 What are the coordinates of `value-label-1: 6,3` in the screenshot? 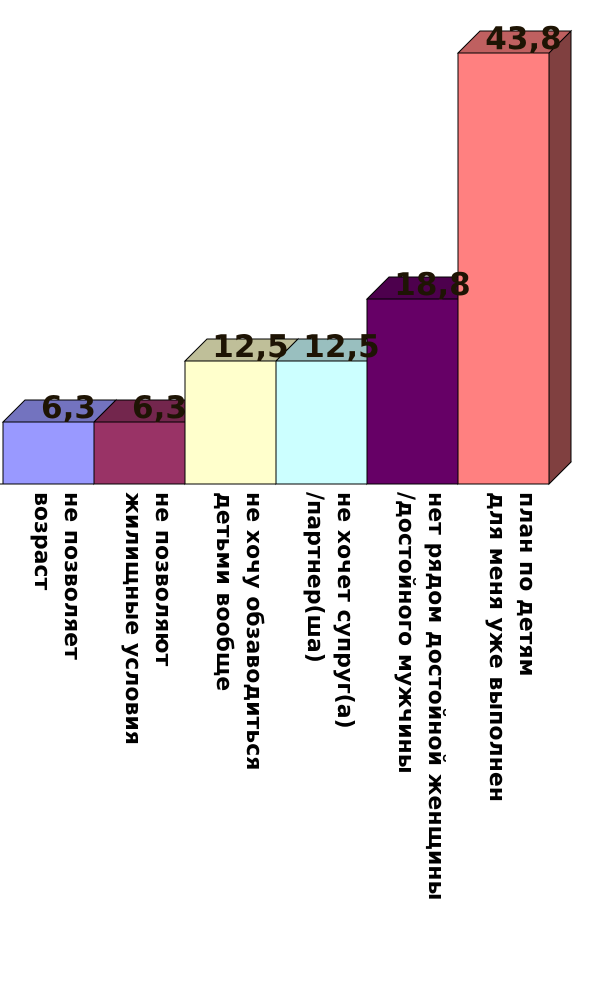 It's located at (159, 408).